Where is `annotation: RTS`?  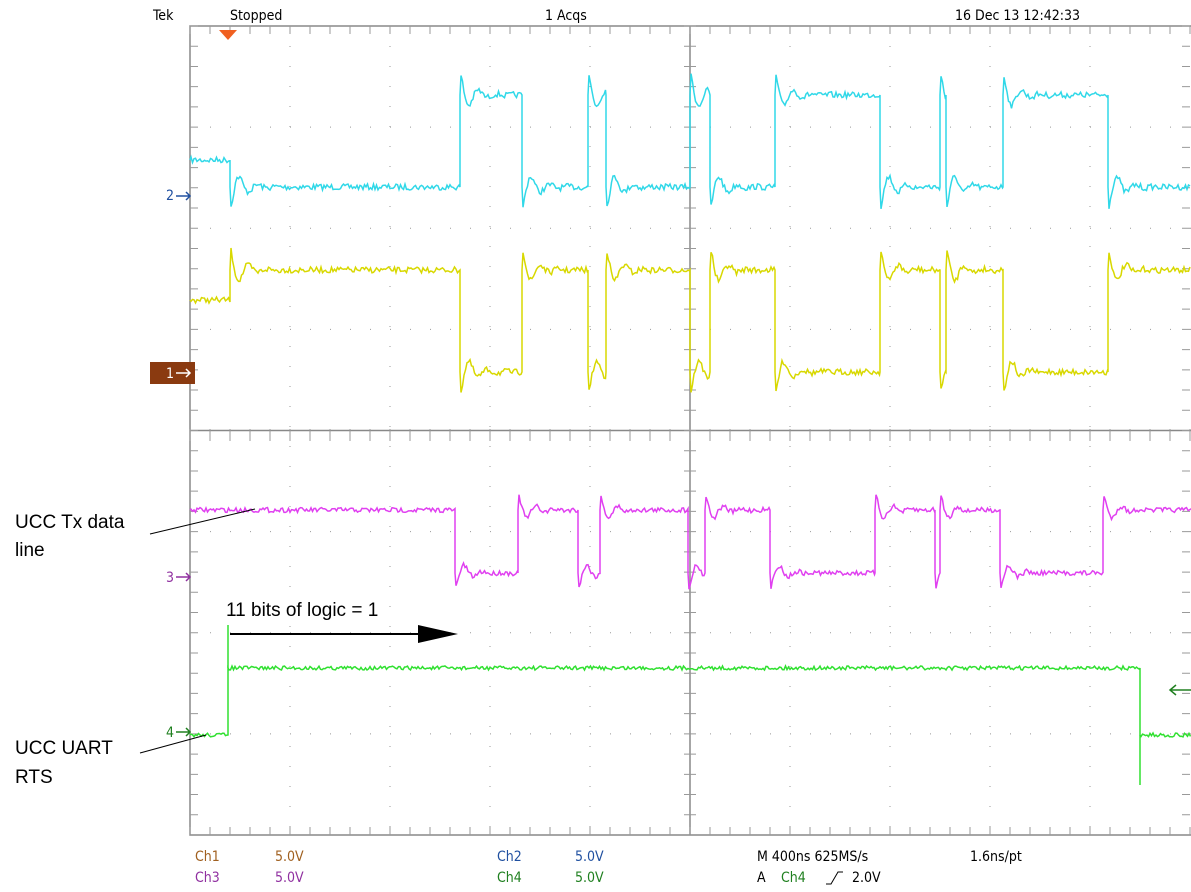 annotation: RTS is located at coordinates (34, 777).